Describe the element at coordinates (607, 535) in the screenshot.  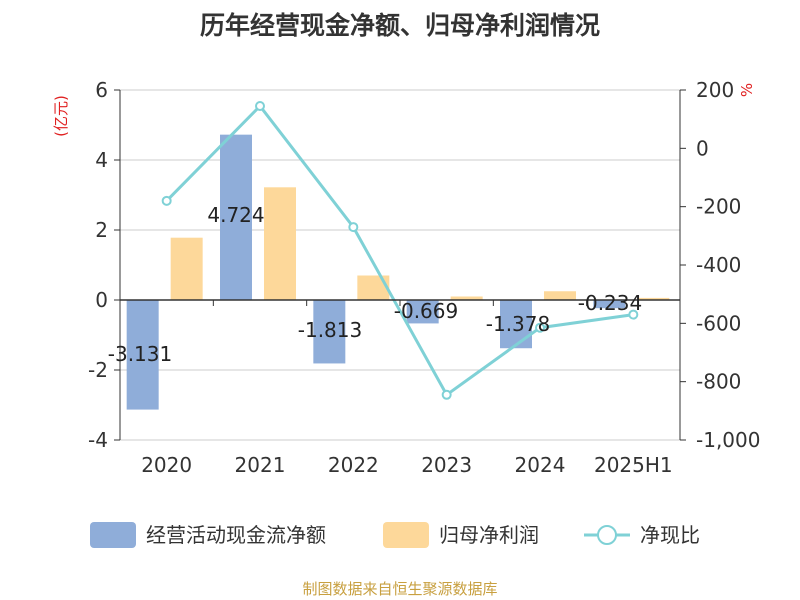
I see `legend-marker` at that location.